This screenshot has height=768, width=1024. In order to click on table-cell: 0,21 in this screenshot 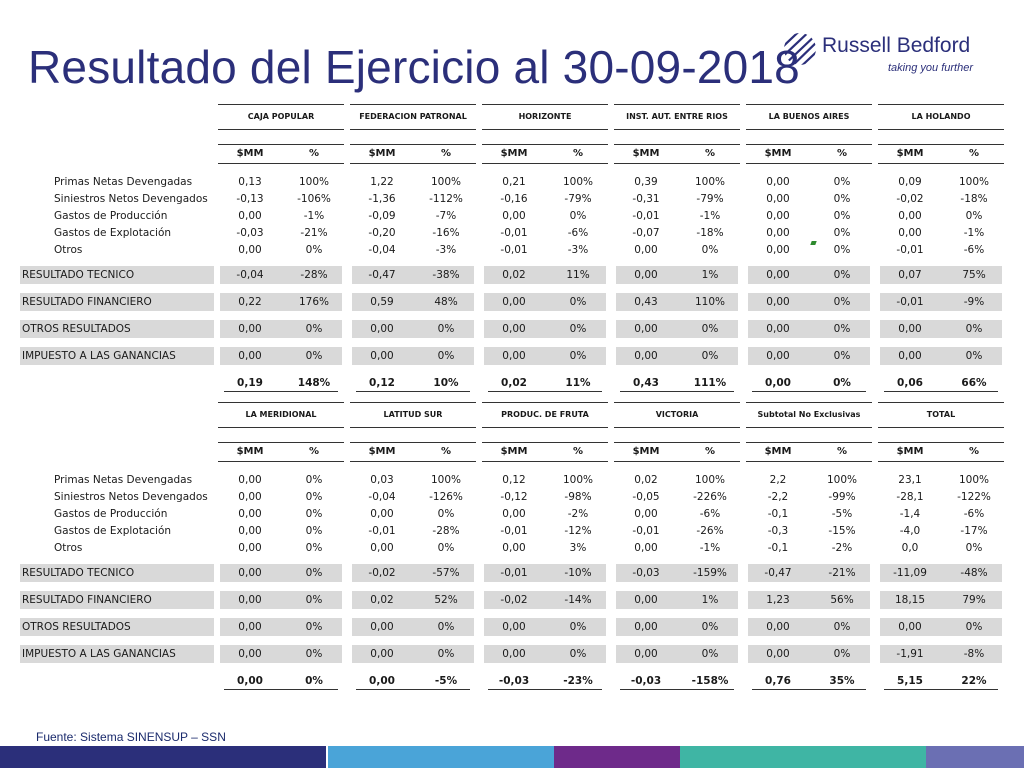, I will do `click(514, 182)`.